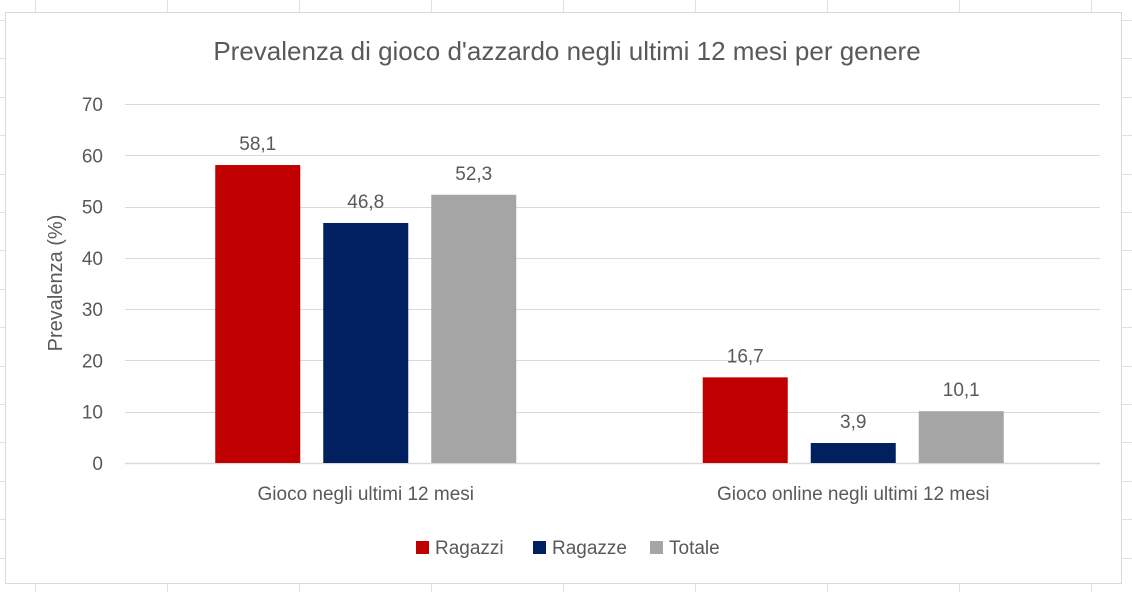 The height and width of the screenshot is (592, 1132). Describe the element at coordinates (92, 105) in the screenshot. I see `y-tick-label: 70` at that location.